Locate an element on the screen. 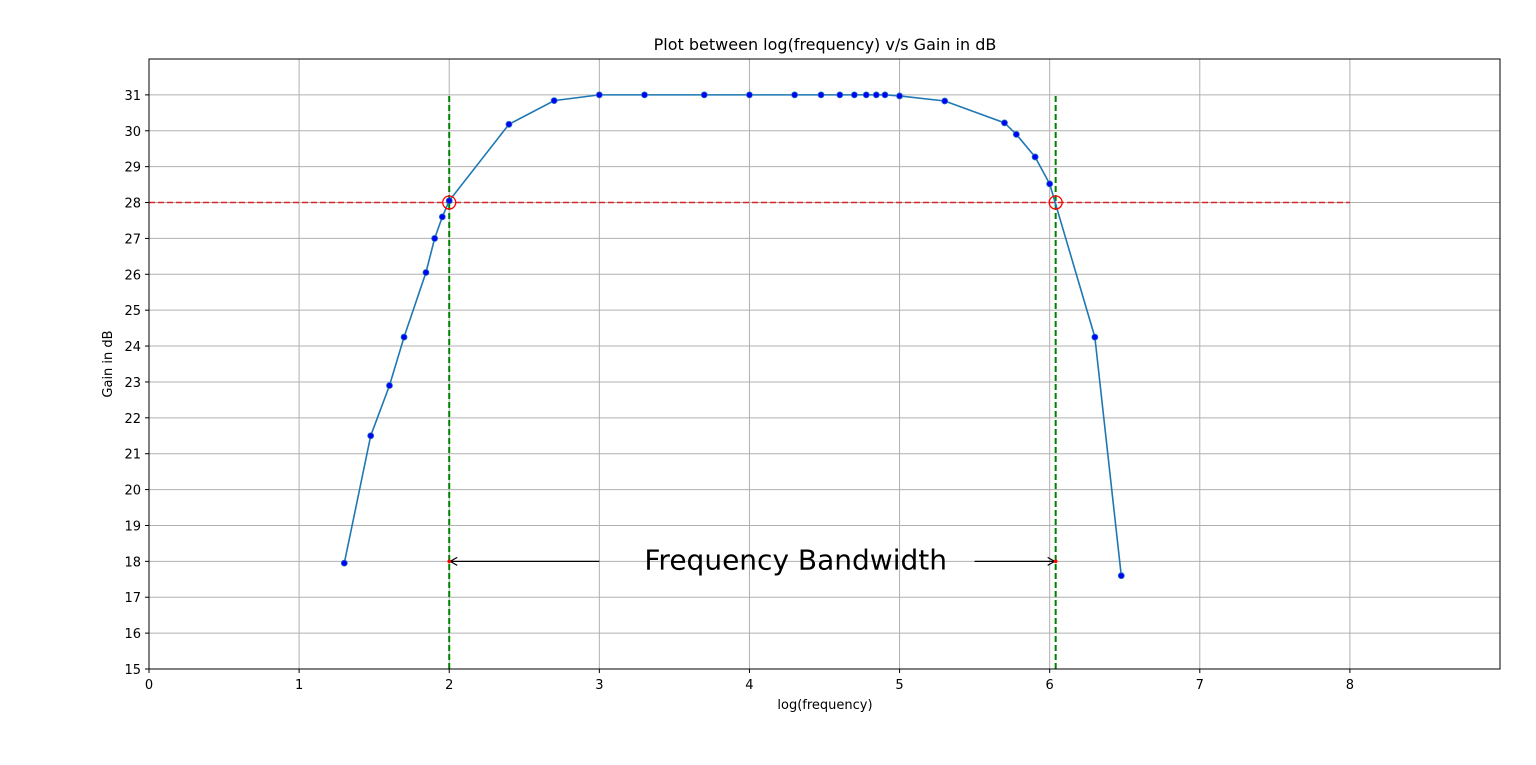  y-tick-label: 17 is located at coordinates (132, 598).